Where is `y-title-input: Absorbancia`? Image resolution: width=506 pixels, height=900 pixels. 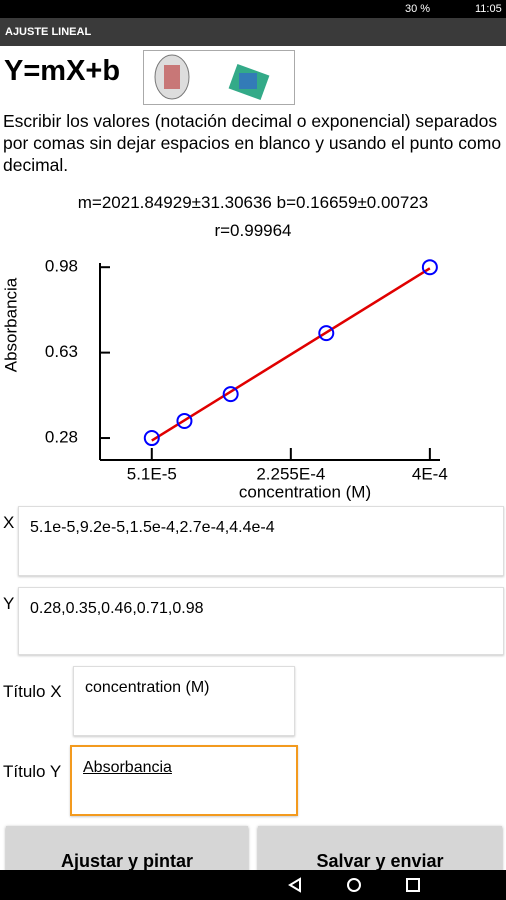
y-title-input: Absorbancia is located at coordinates (184, 780).